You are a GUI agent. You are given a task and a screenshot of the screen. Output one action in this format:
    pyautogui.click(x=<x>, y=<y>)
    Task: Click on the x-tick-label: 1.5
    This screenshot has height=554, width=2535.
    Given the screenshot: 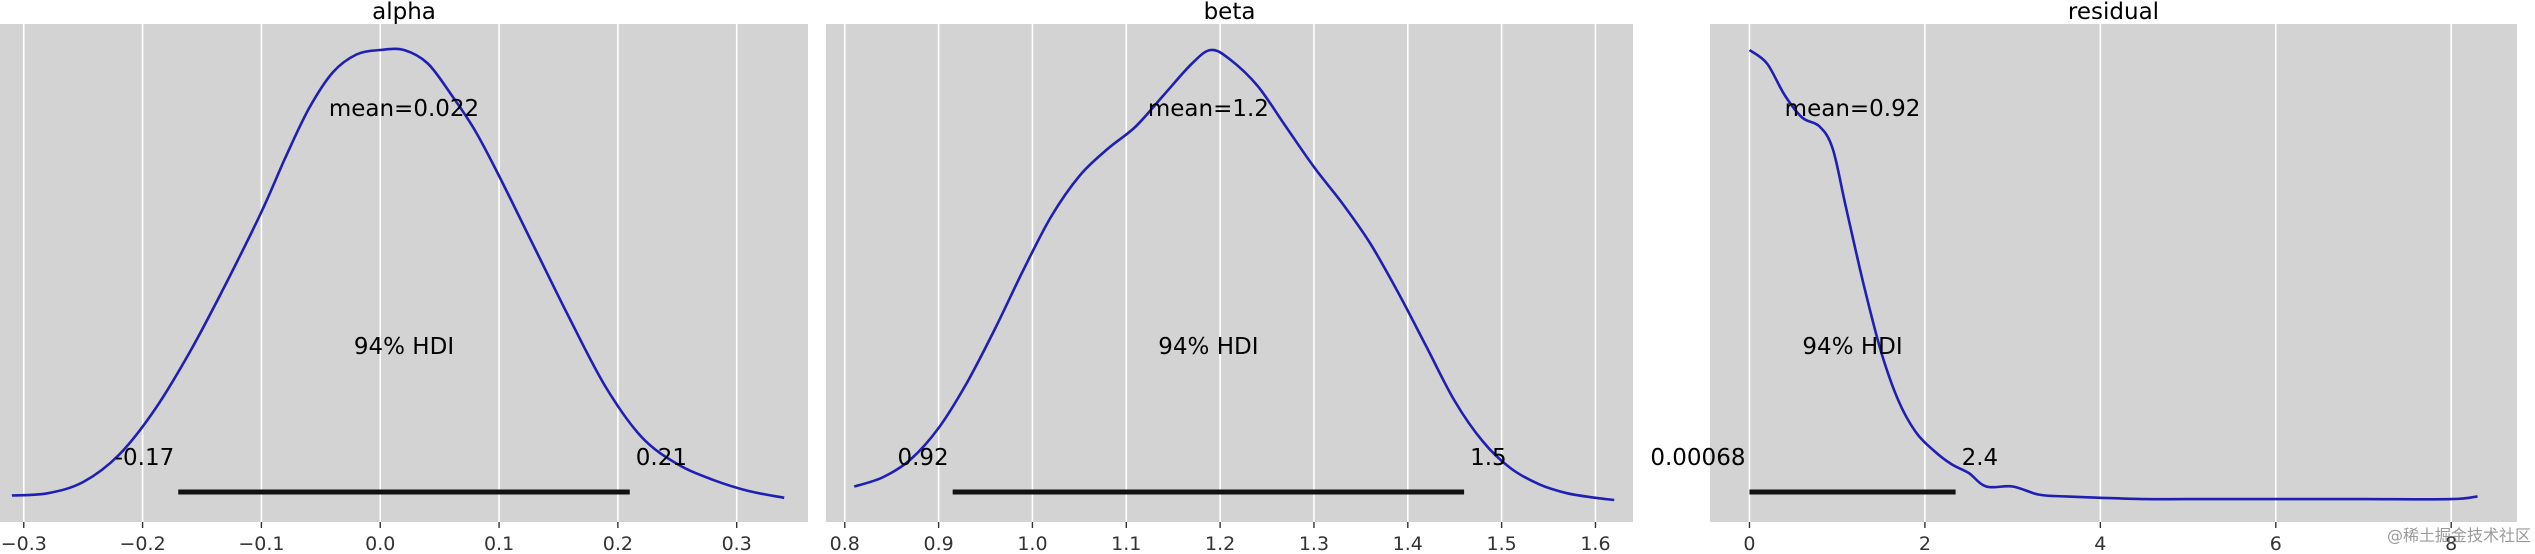 What is the action you would take?
    pyautogui.click(x=1502, y=543)
    